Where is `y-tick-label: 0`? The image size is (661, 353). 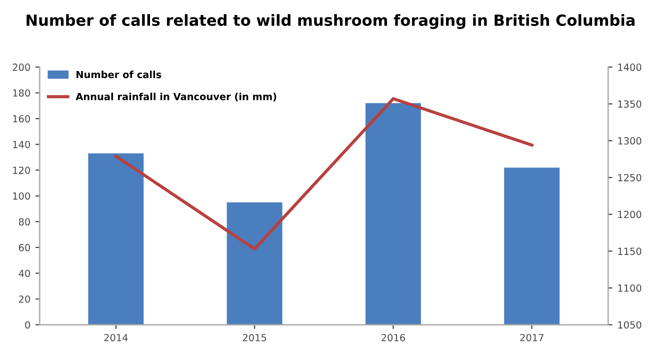 y-tick-label: 0 is located at coordinates (27, 325).